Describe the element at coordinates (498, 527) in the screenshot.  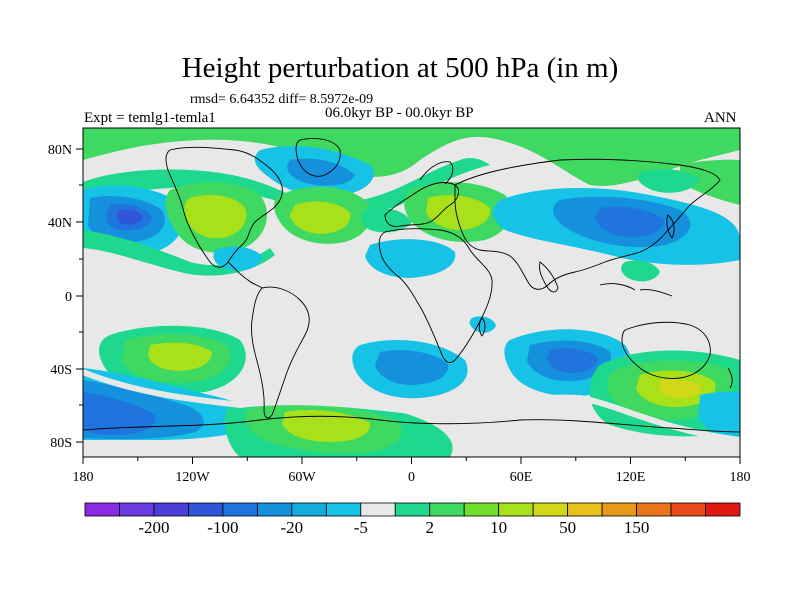
I see `colorbar-label: 10` at that location.